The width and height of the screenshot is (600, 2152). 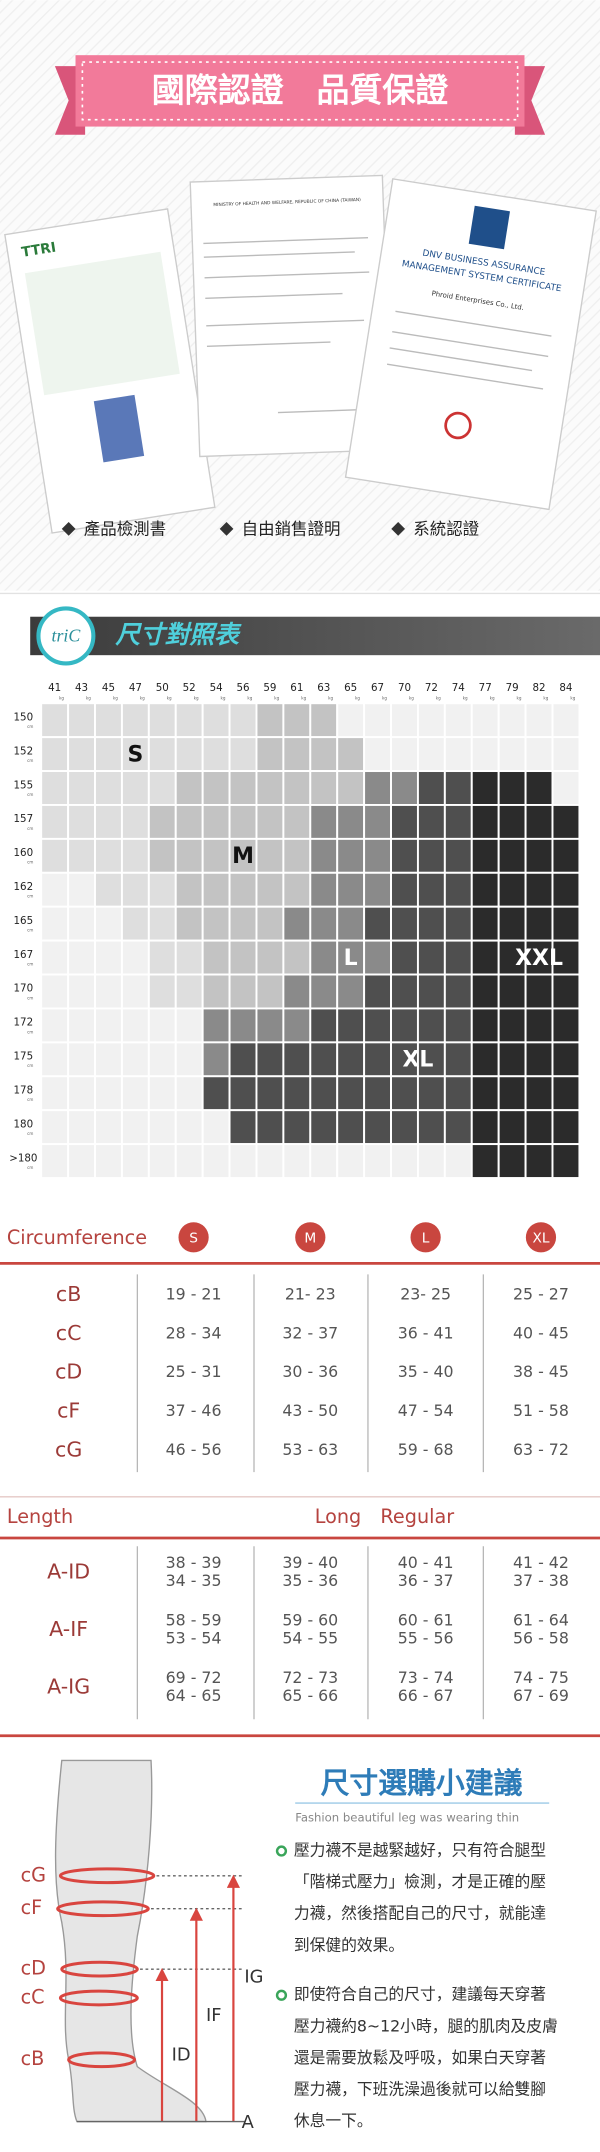 I want to click on table-subtitle: Long Regular, so click(x=385, y=1516).